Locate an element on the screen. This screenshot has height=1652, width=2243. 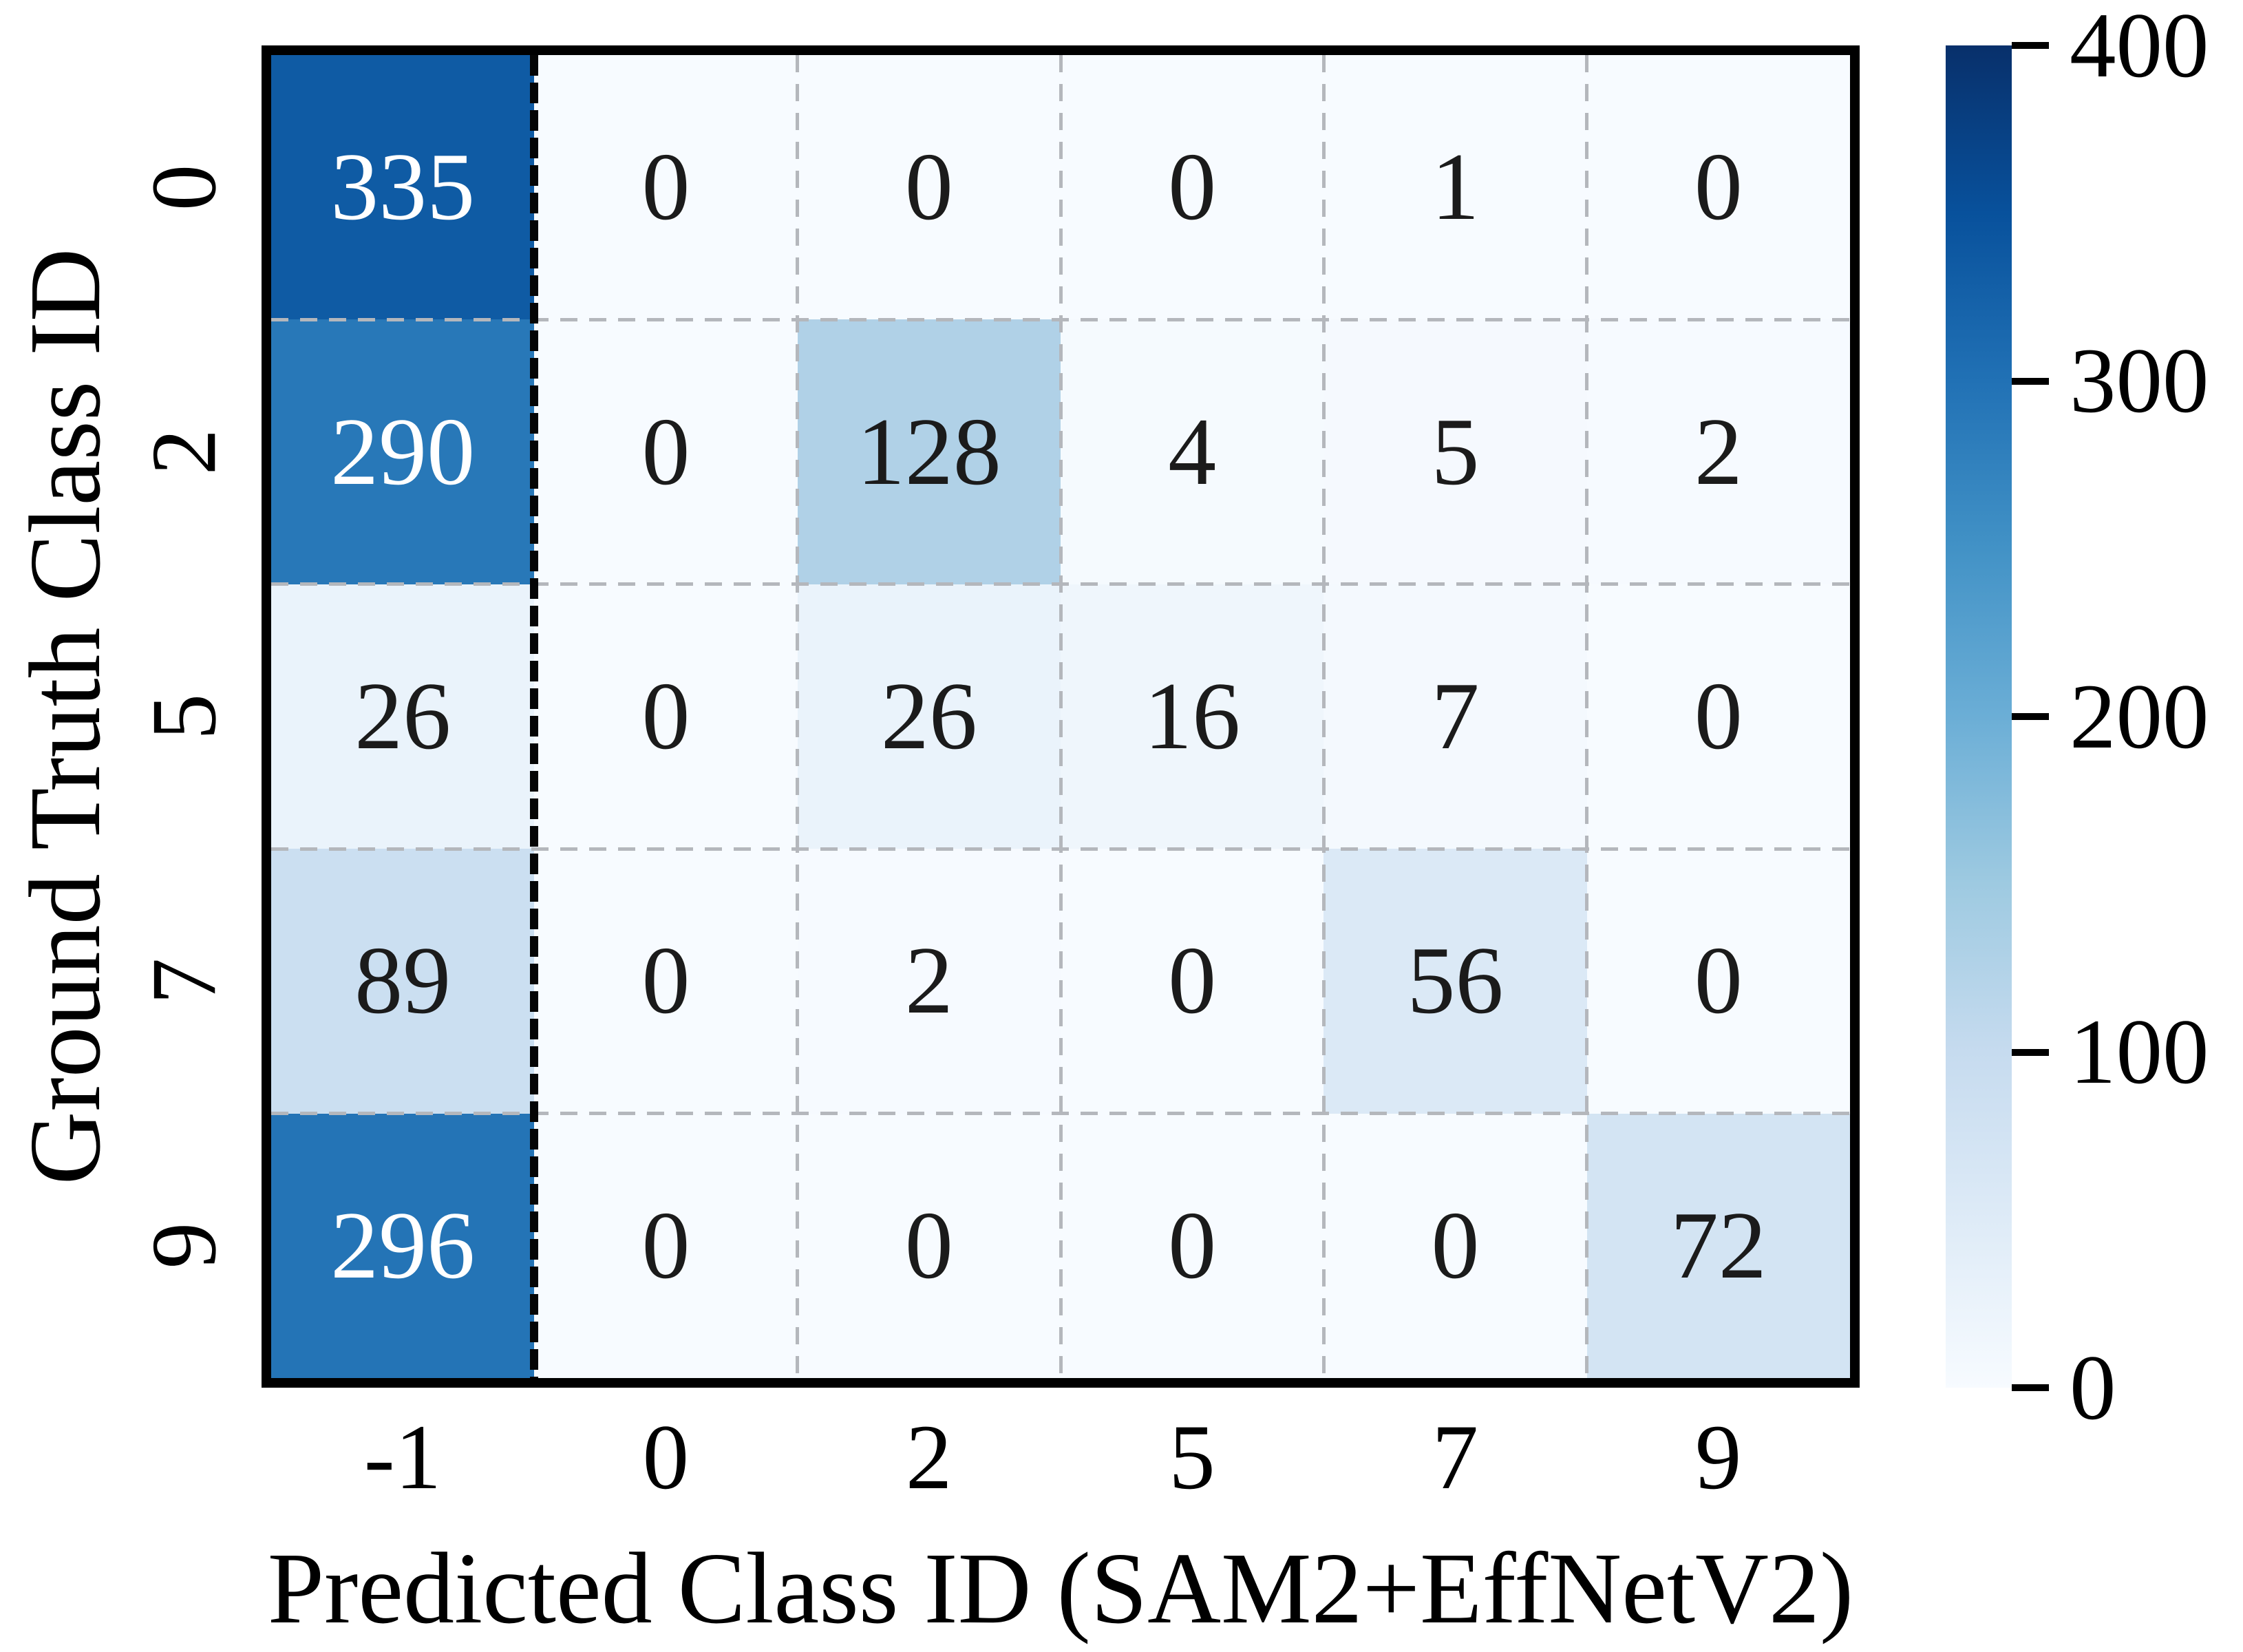
colorbar-tick-label: 400 is located at coordinates (2139, 48).